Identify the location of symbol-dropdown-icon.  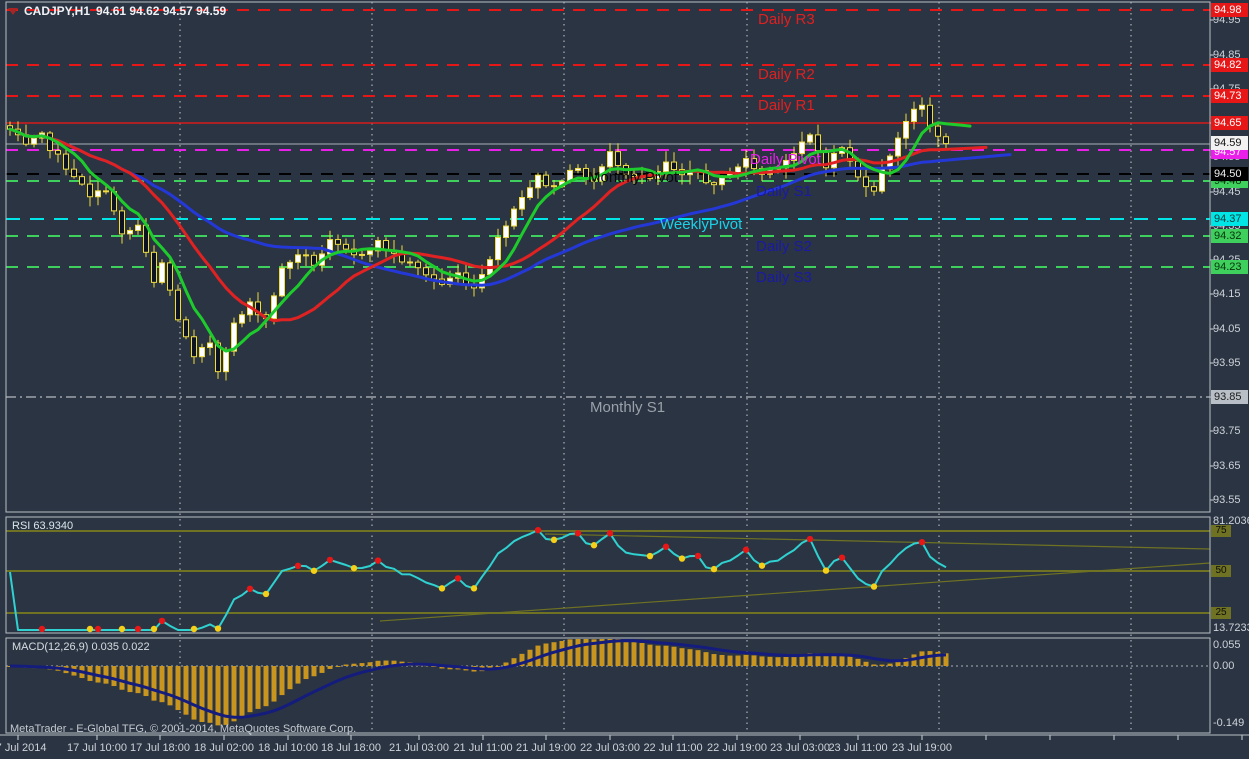
(13, 11).